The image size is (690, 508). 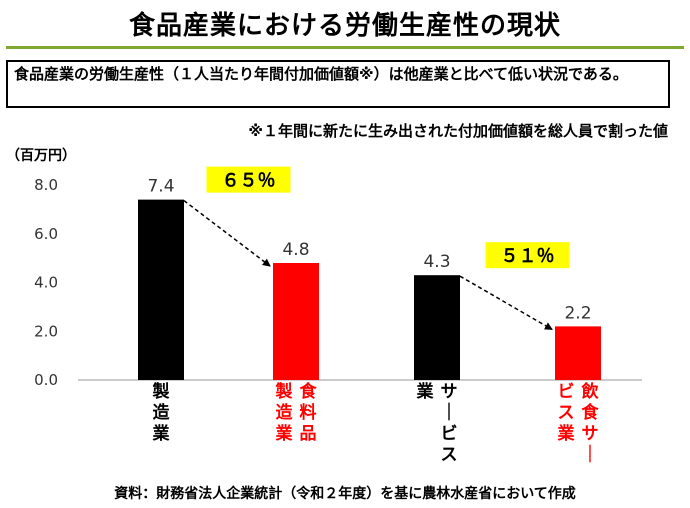 I want to click on y-tick-label: 0.0, so click(x=46, y=380).